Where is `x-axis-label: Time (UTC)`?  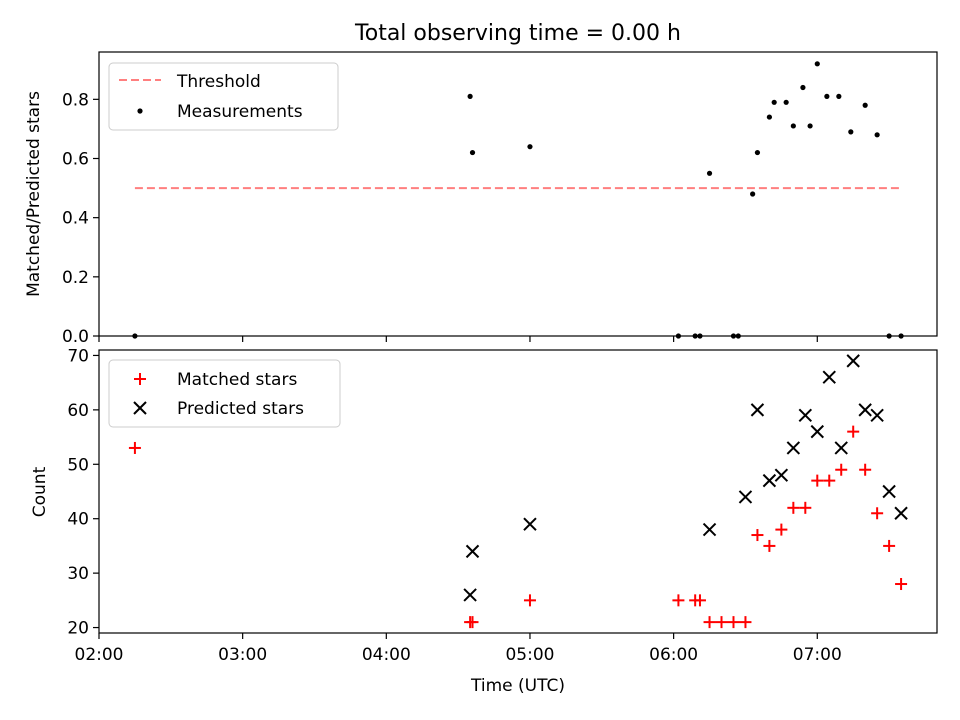 x-axis-label: Time (UTC) is located at coordinates (517, 686).